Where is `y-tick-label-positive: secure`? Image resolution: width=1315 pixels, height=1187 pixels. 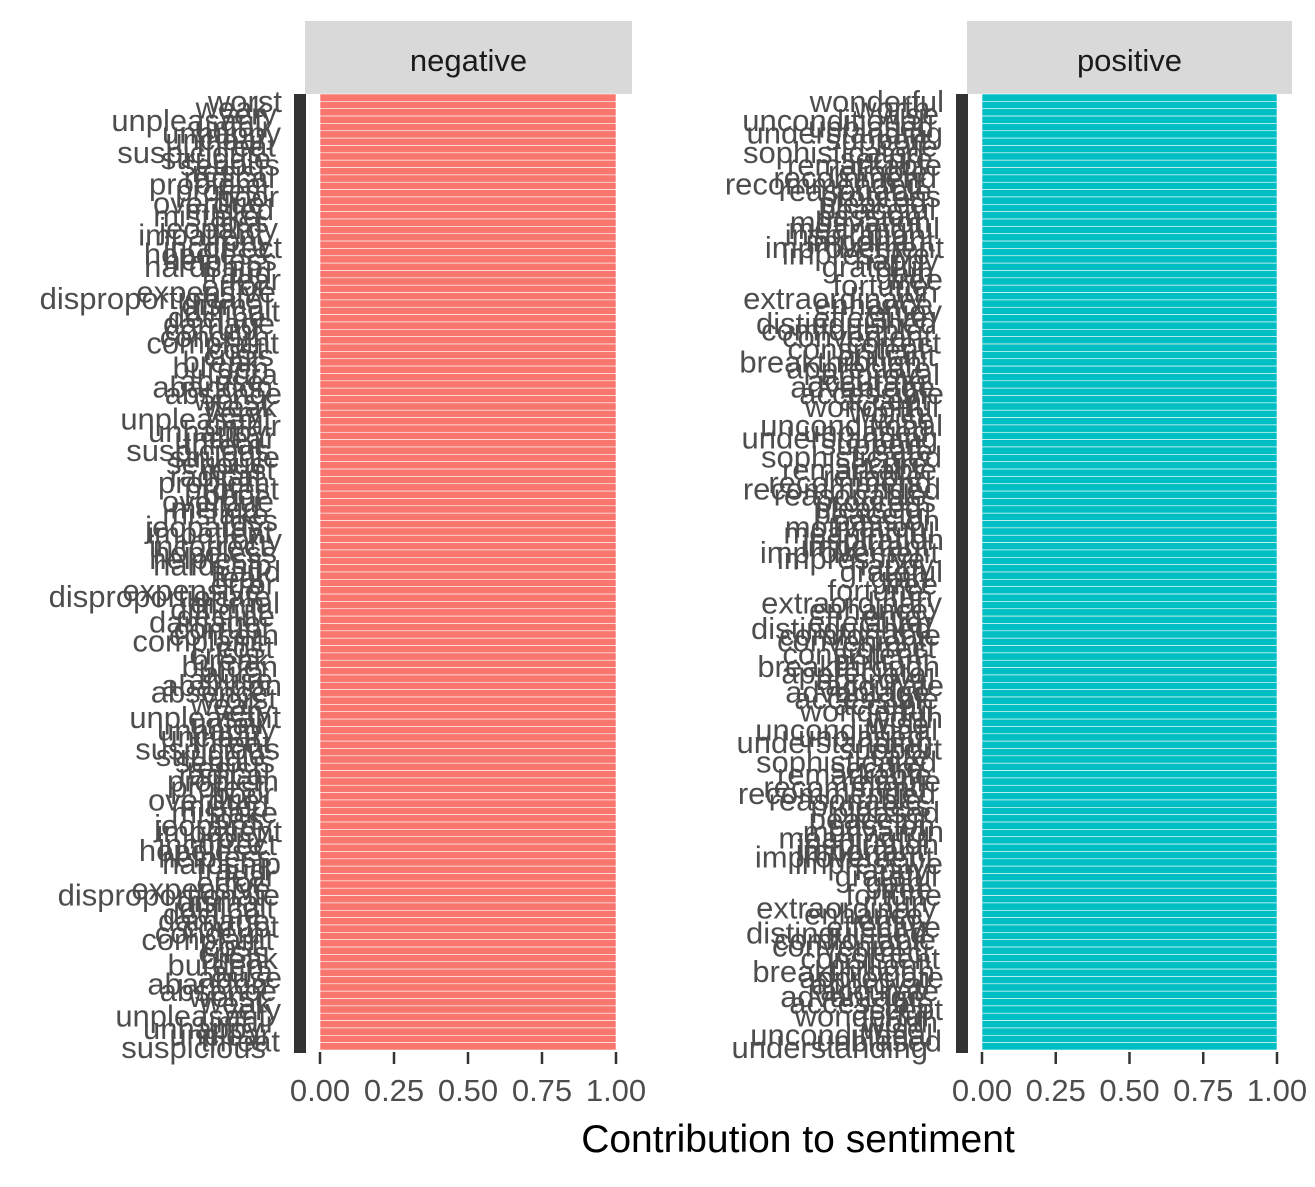 y-tick-label-positive: secure is located at coordinates (886, 158).